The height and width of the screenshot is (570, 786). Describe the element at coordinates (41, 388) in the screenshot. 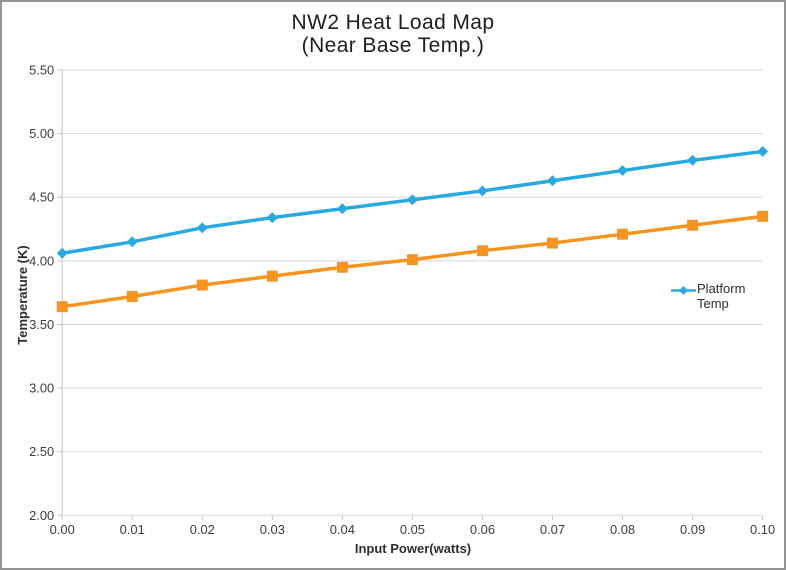

I see `y-tick-label: 3.00` at that location.